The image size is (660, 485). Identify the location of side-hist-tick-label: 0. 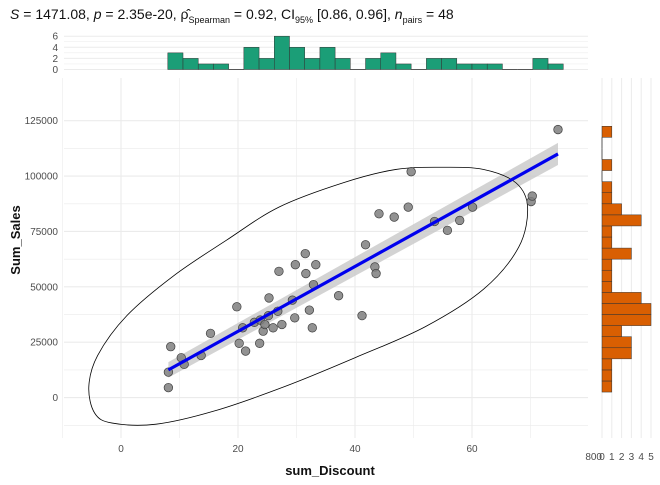
(602, 457).